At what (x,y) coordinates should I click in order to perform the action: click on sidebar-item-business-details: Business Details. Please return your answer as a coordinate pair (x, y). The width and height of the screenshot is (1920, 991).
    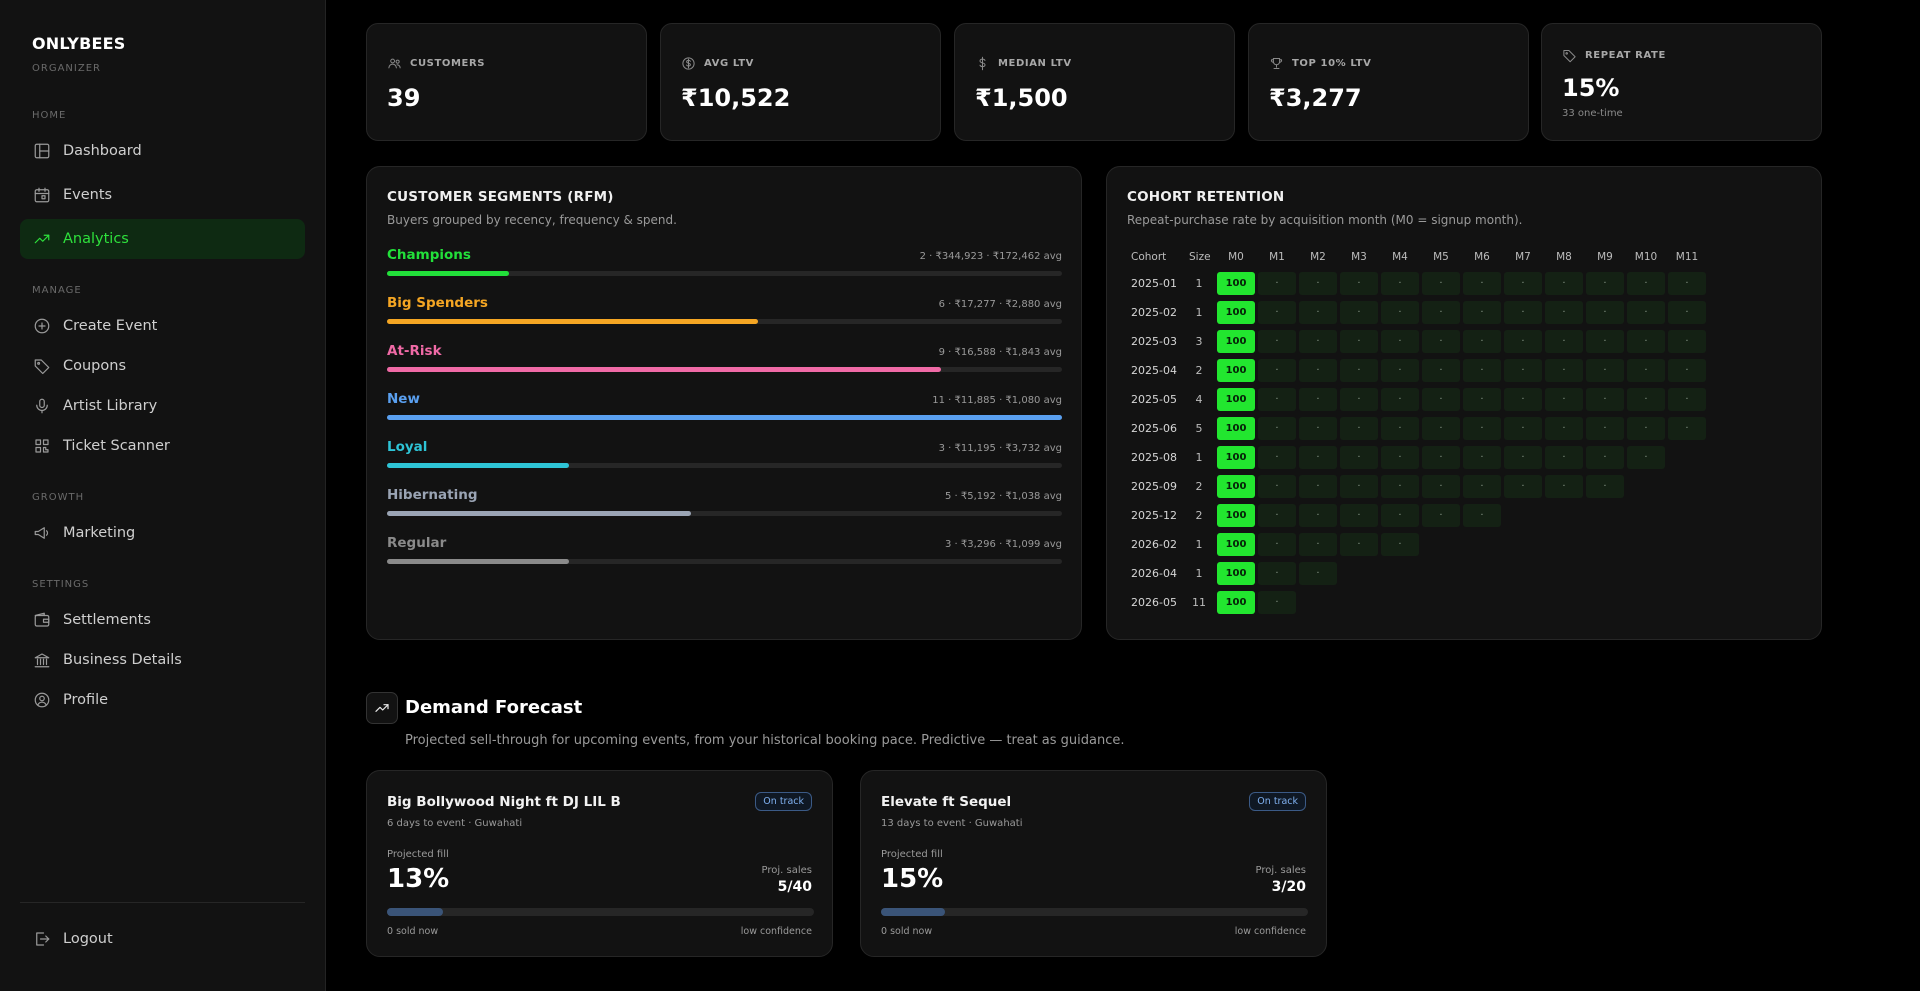
    Looking at the image, I should click on (162, 660).